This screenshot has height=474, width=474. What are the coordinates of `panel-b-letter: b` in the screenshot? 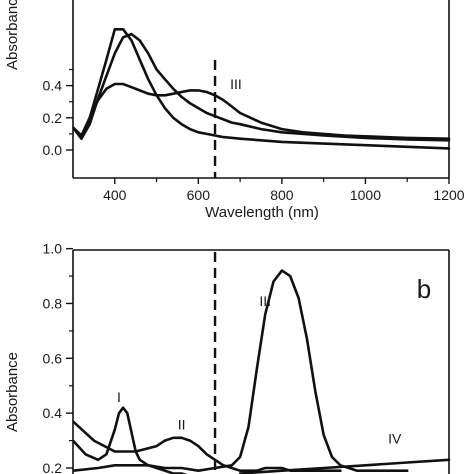 It's located at (424, 289).